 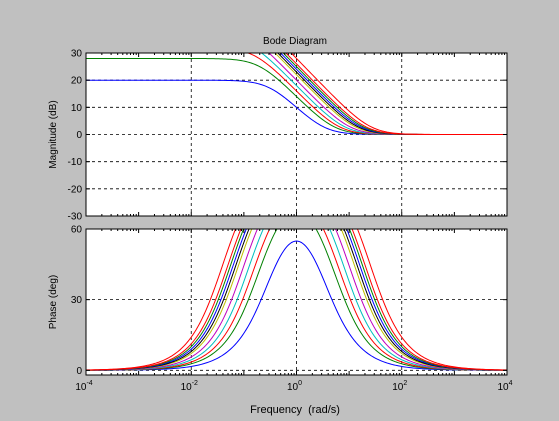 What do you see at coordinates (398, 94) in the screenshot?
I see `magnitude-series-line` at bounding box center [398, 94].